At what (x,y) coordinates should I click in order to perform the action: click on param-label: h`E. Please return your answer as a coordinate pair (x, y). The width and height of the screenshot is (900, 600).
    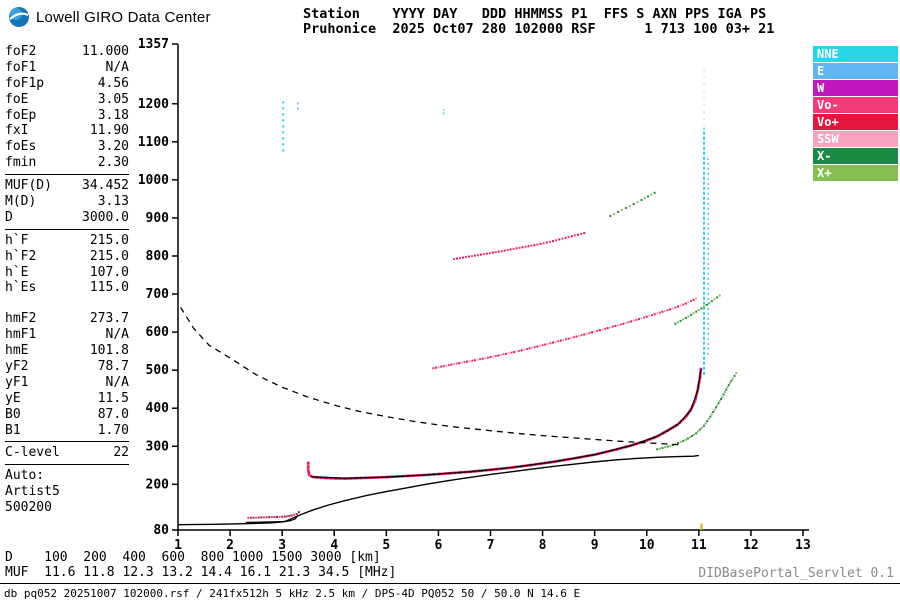
    Looking at the image, I should click on (17, 272).